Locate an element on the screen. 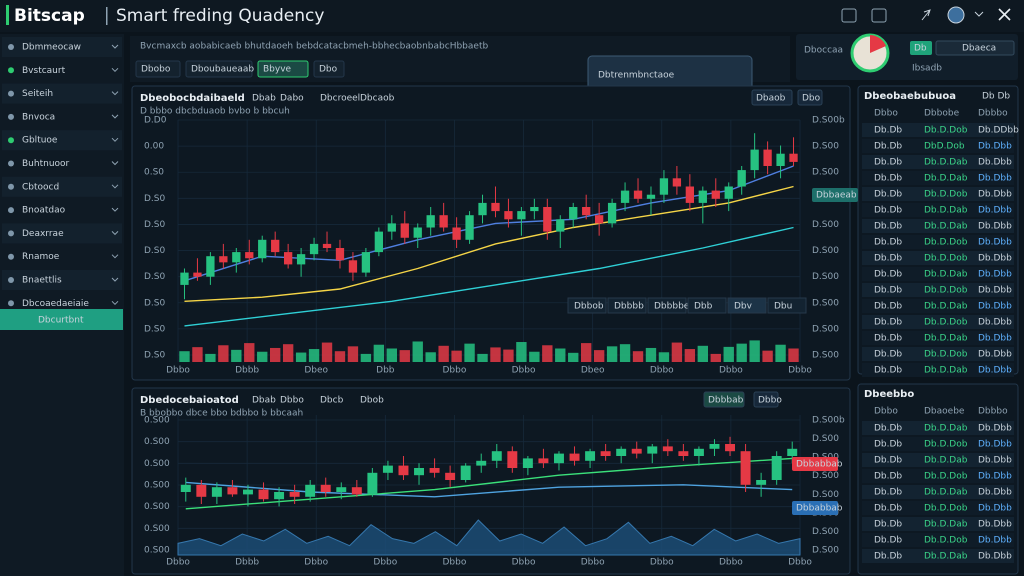 The height and width of the screenshot is (576, 1024). sidebar is located at coordinates (62, 305).